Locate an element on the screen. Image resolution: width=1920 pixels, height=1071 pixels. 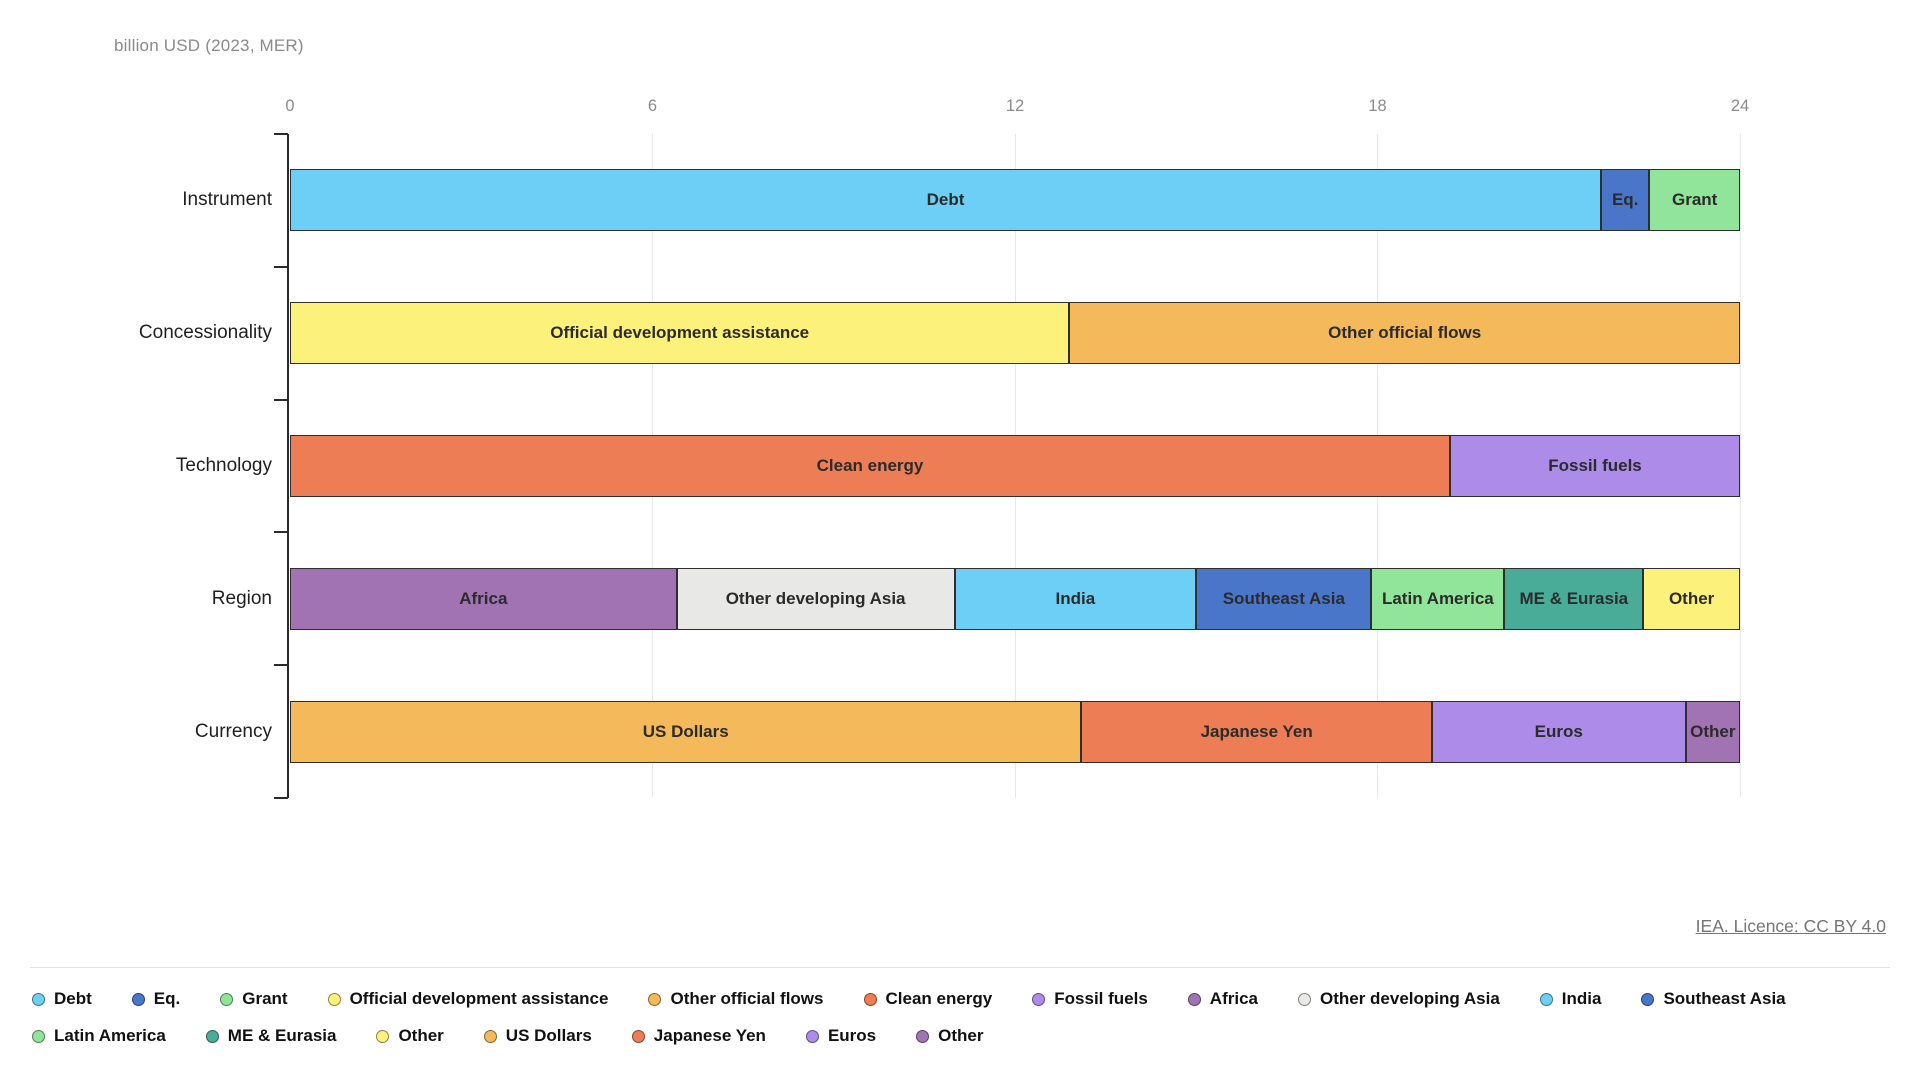
legend-label: Other official flows is located at coordinates (747, 998).